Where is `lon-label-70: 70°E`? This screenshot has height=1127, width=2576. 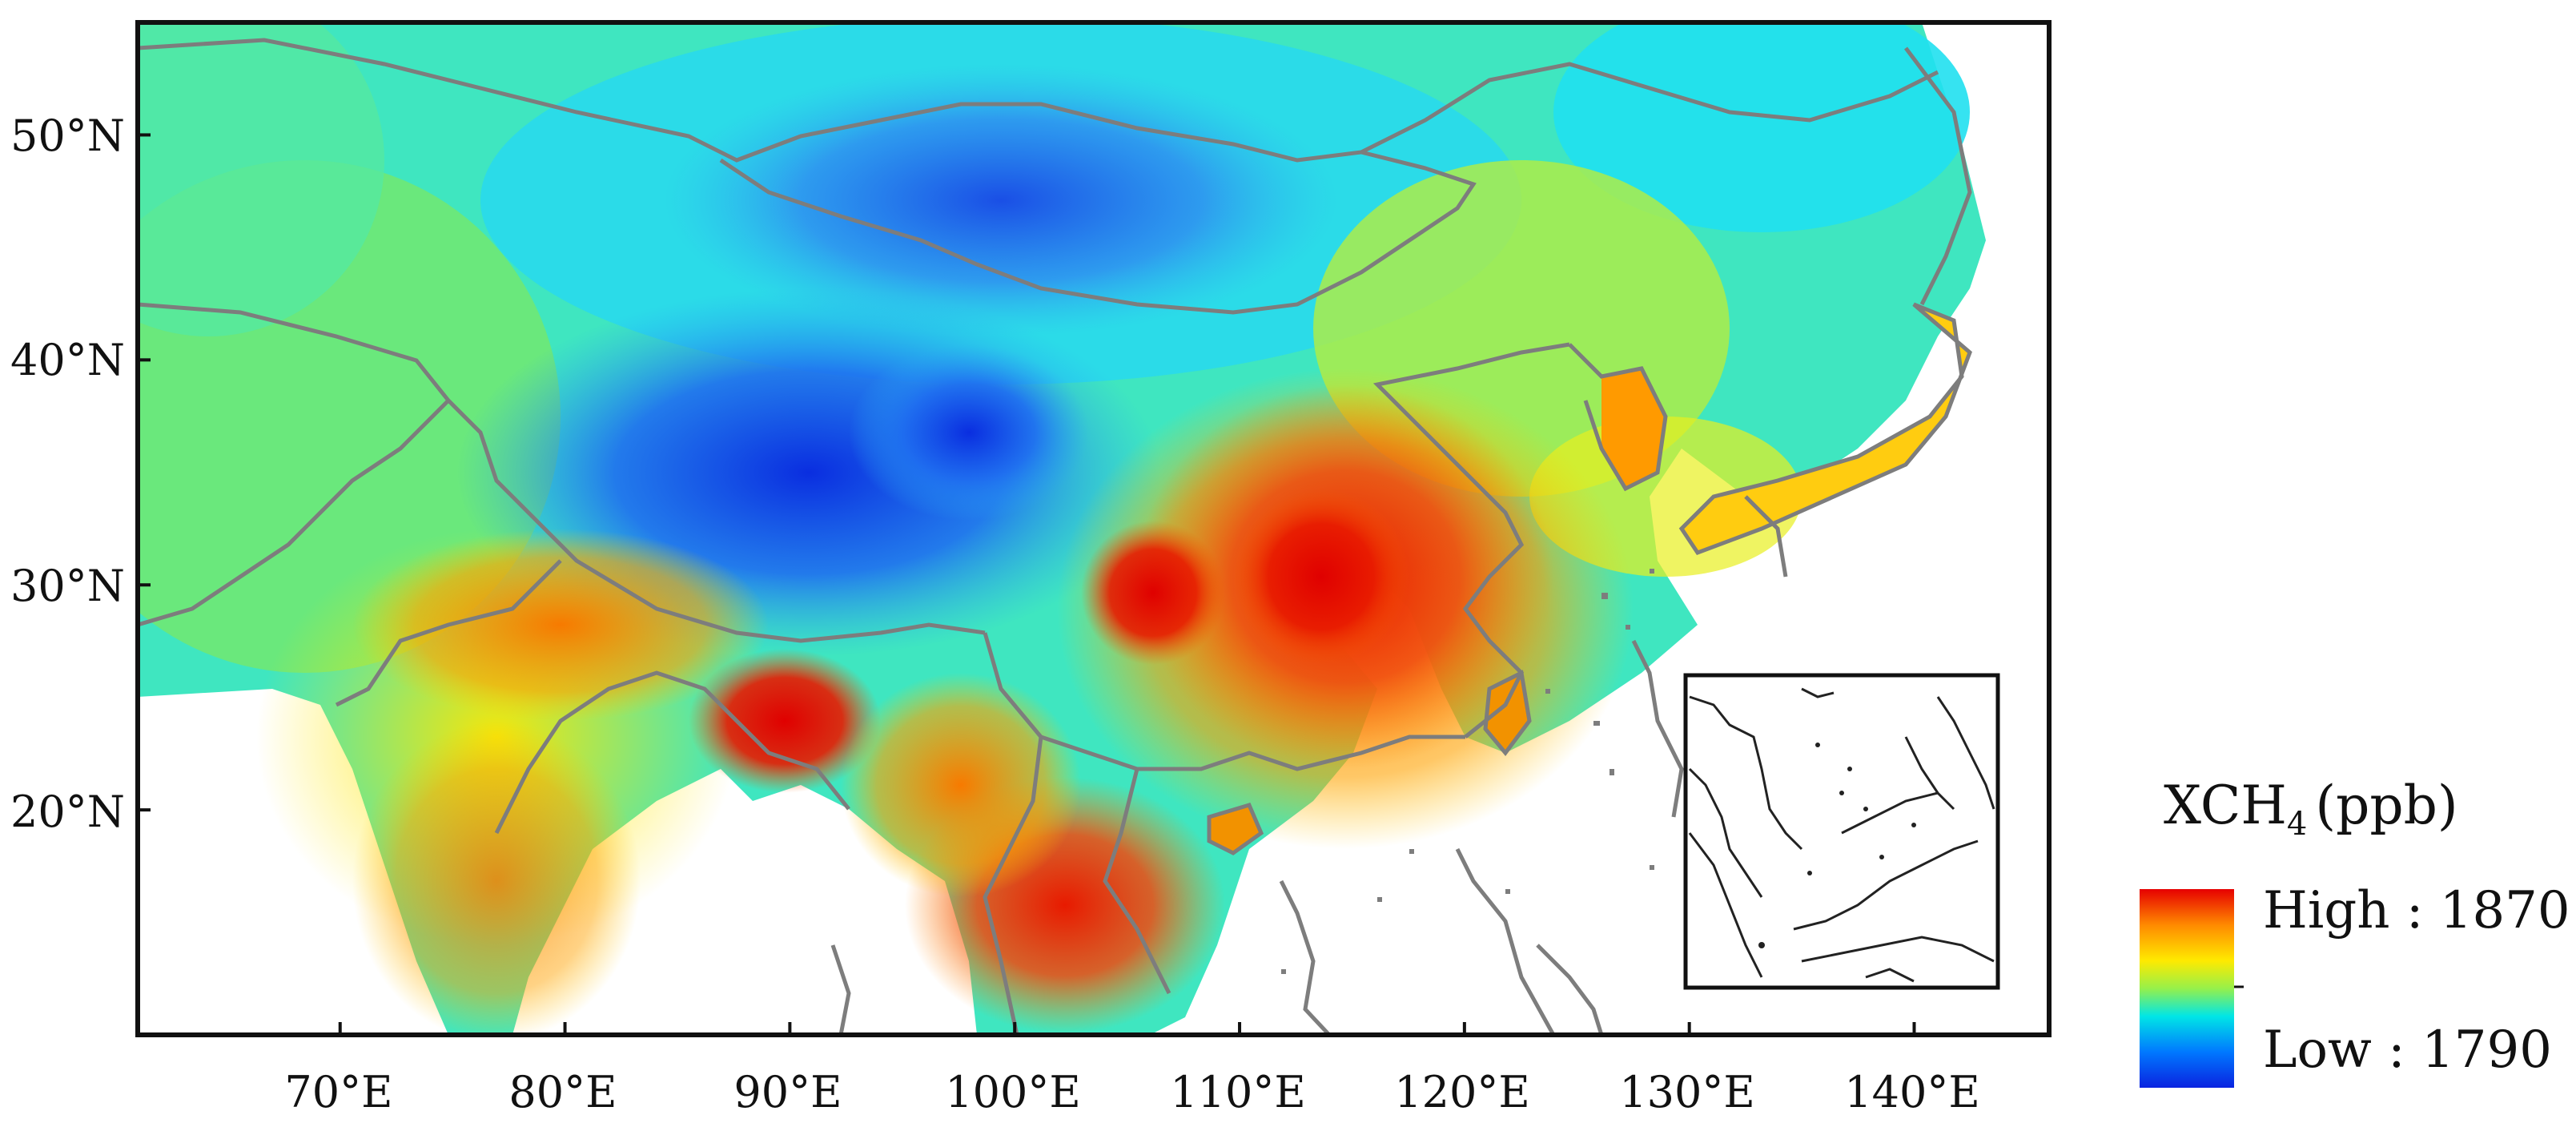 lon-label-70: 70°E is located at coordinates (338, 1092).